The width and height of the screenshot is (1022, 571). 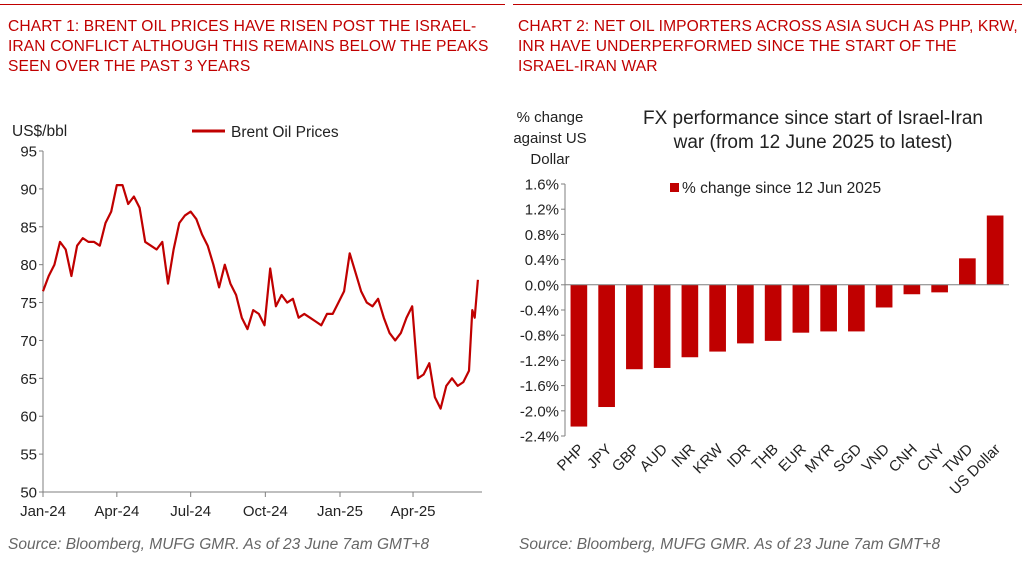 What do you see at coordinates (39, 131) in the screenshot?
I see `chart1-y-axis-label: US$/bbl` at bounding box center [39, 131].